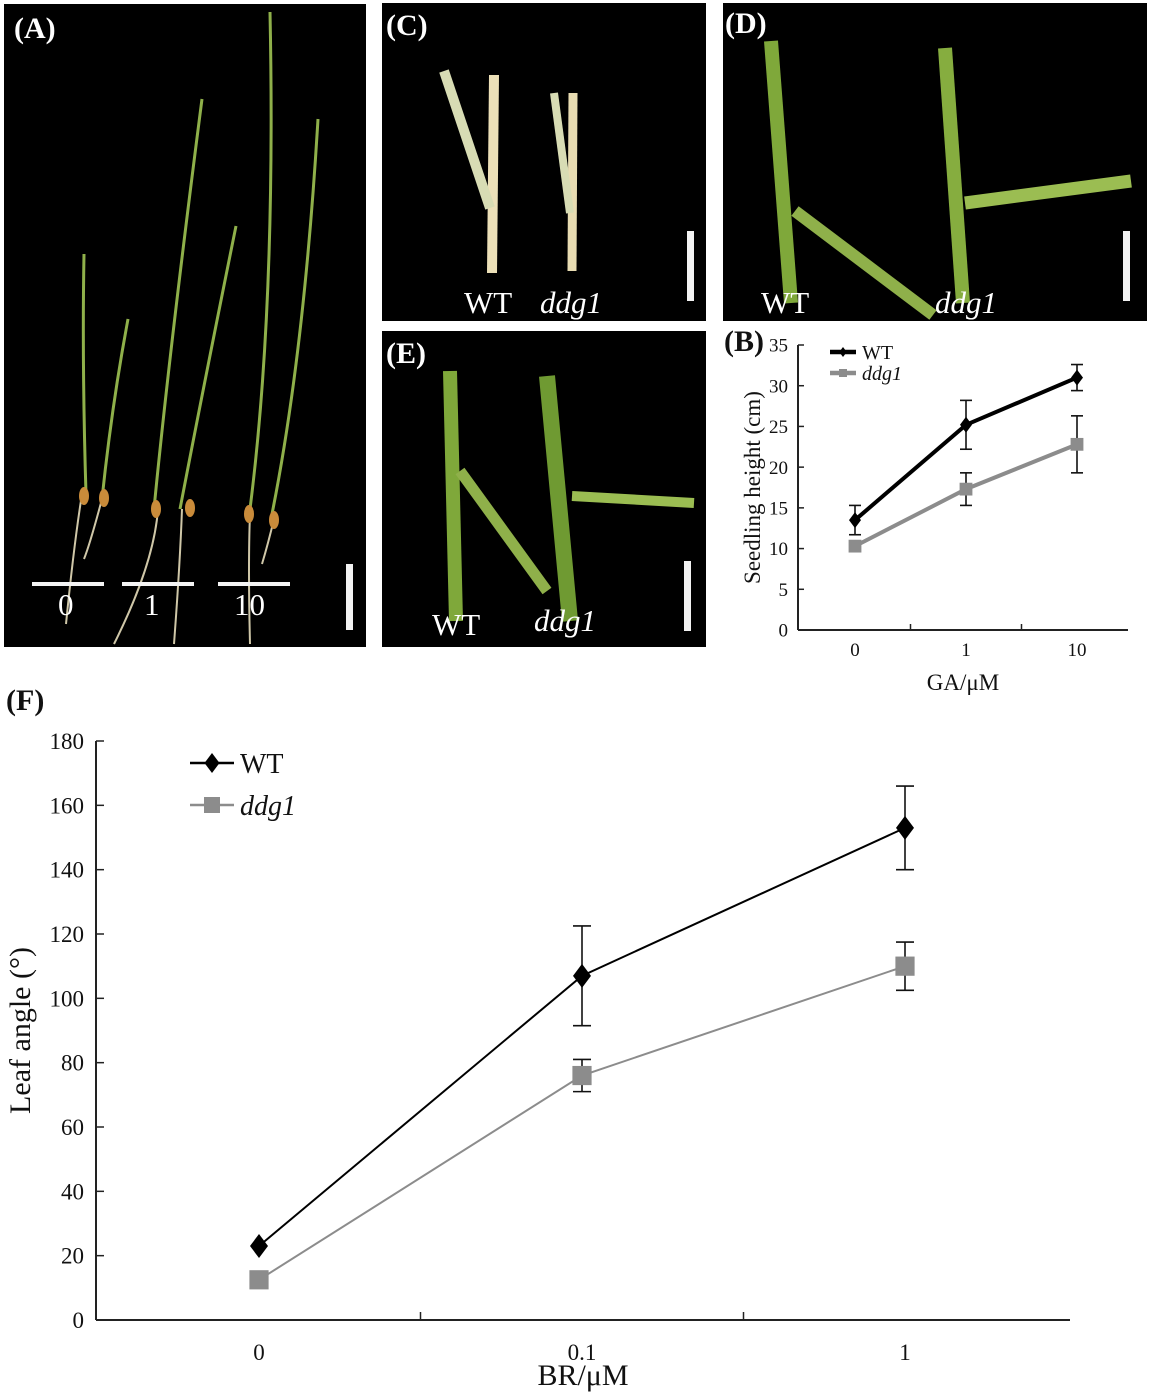 Image resolution: width=1150 pixels, height=1394 pixels. What do you see at coordinates (67, 870) in the screenshot?
I see `y-tick-label: 140` at bounding box center [67, 870].